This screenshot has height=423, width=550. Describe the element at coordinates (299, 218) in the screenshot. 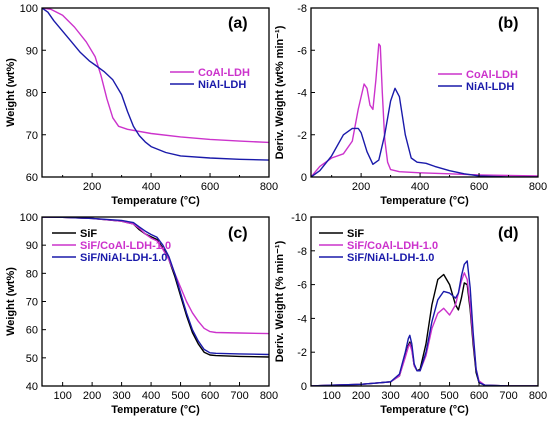

I see `y-tick-label: -10` at that location.